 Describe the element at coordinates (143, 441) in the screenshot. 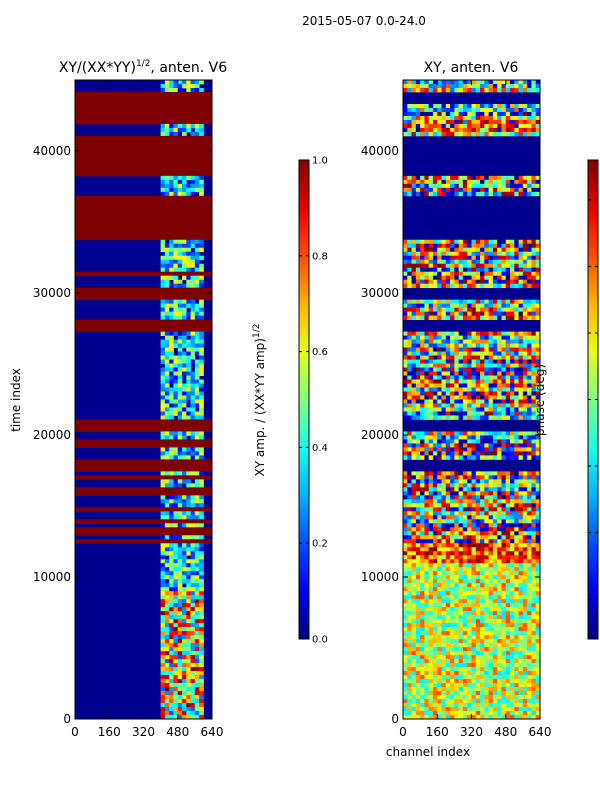

I see `left-heat-band` at that location.